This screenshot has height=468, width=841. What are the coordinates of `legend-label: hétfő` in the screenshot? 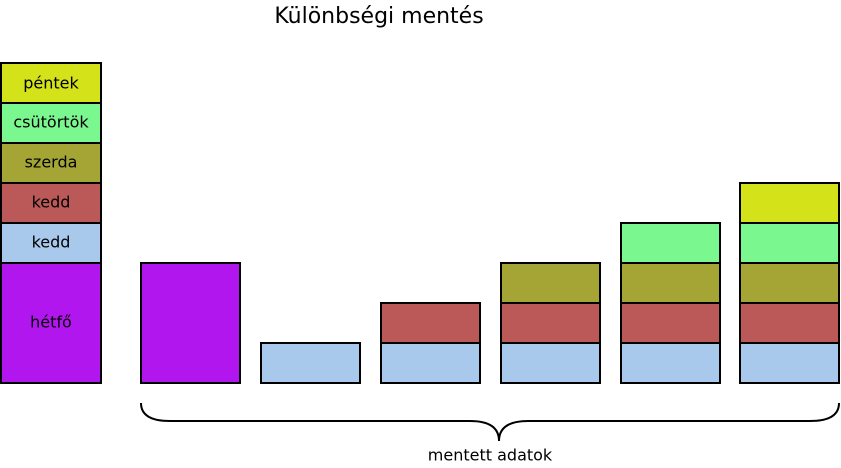 It's located at (51, 322).